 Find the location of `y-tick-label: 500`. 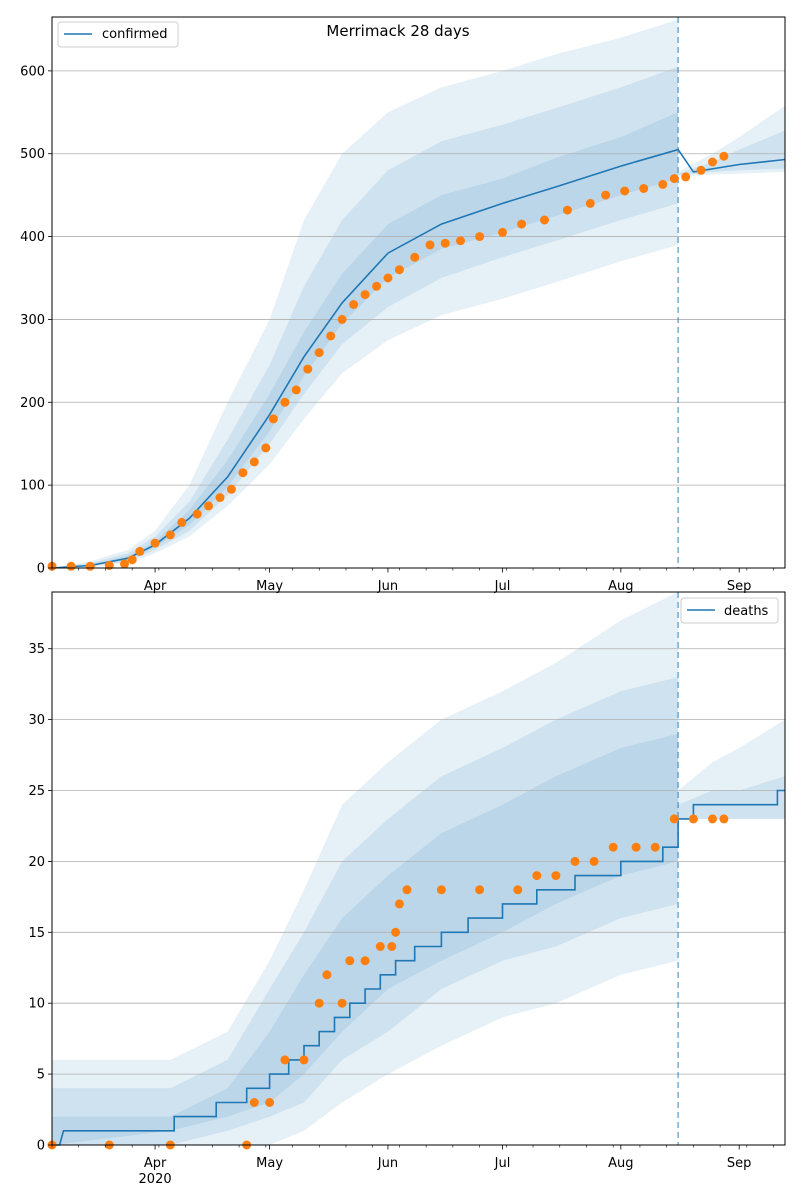

y-tick-label: 500 is located at coordinates (32, 154).